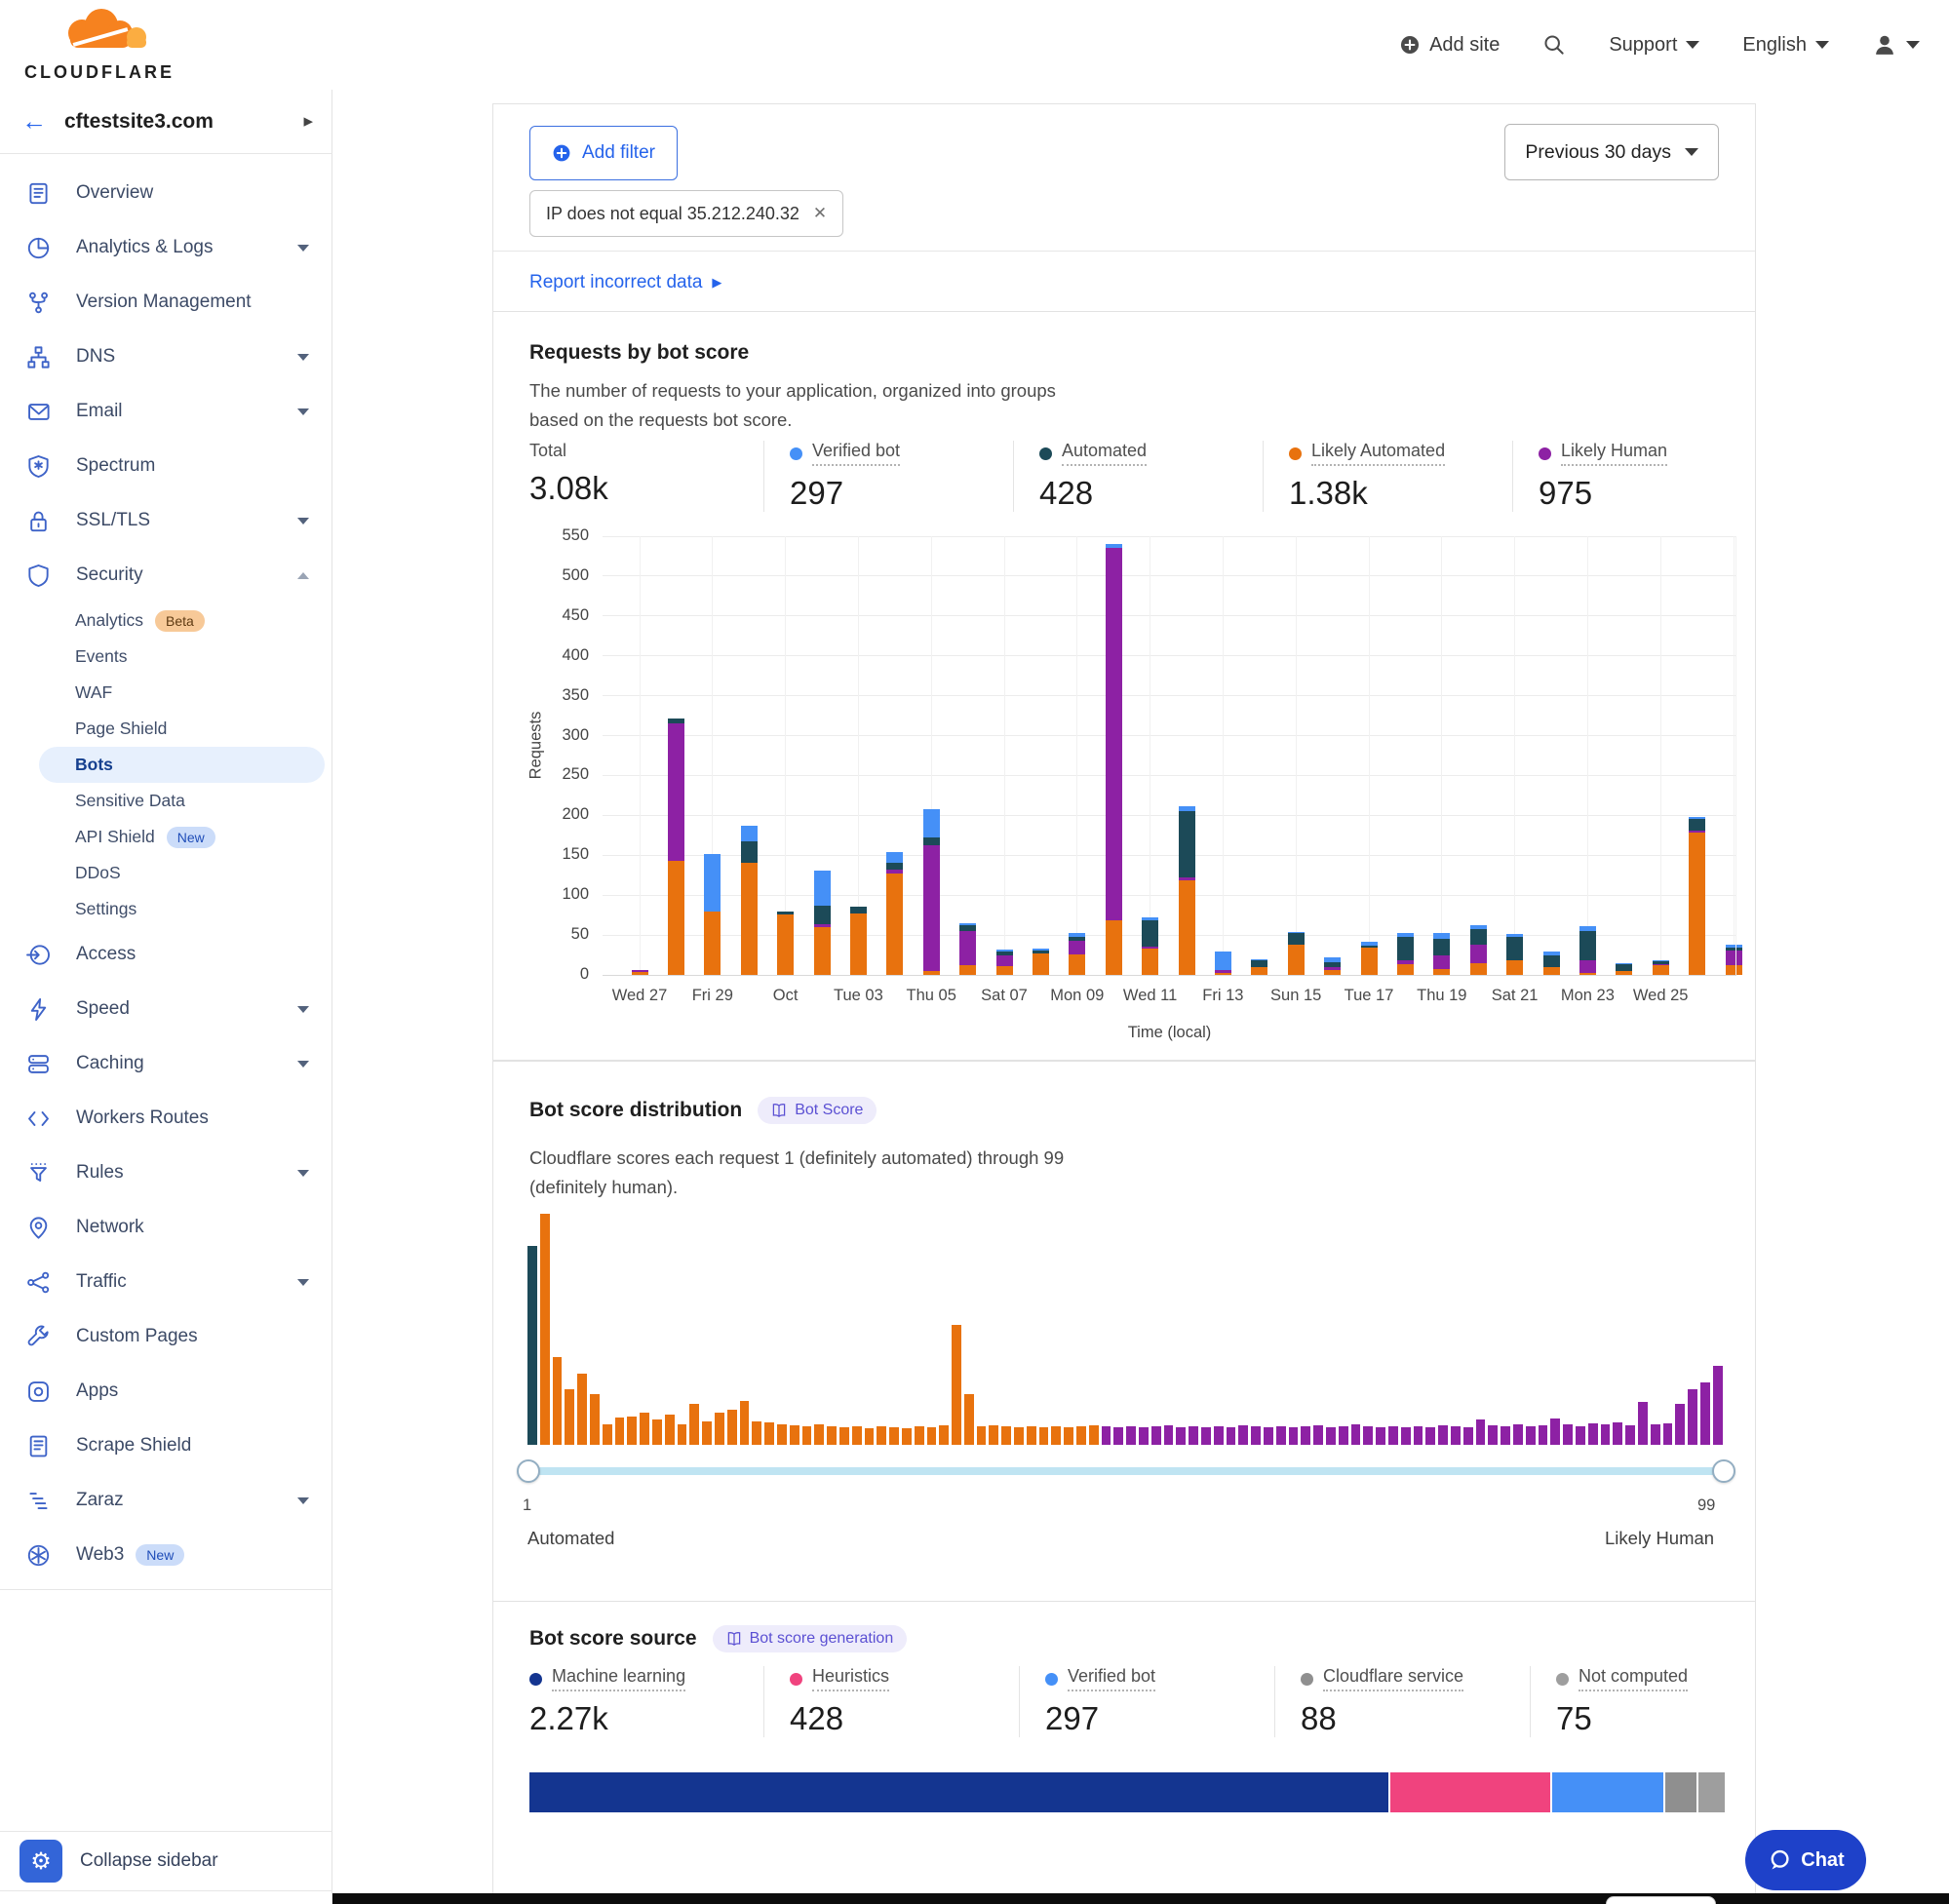 The height and width of the screenshot is (1904, 1949). What do you see at coordinates (1634, 1678) in the screenshot?
I see `stat-label: Not computed` at bounding box center [1634, 1678].